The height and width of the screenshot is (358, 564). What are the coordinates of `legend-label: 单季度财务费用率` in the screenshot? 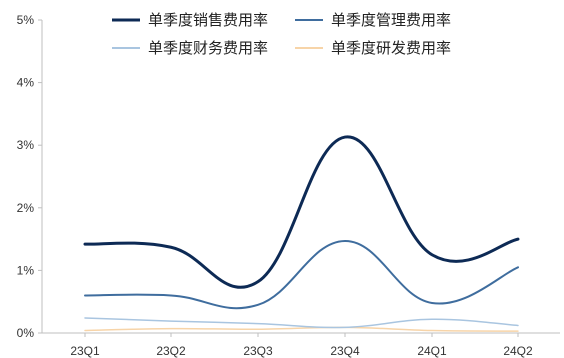 It's located at (208, 48).